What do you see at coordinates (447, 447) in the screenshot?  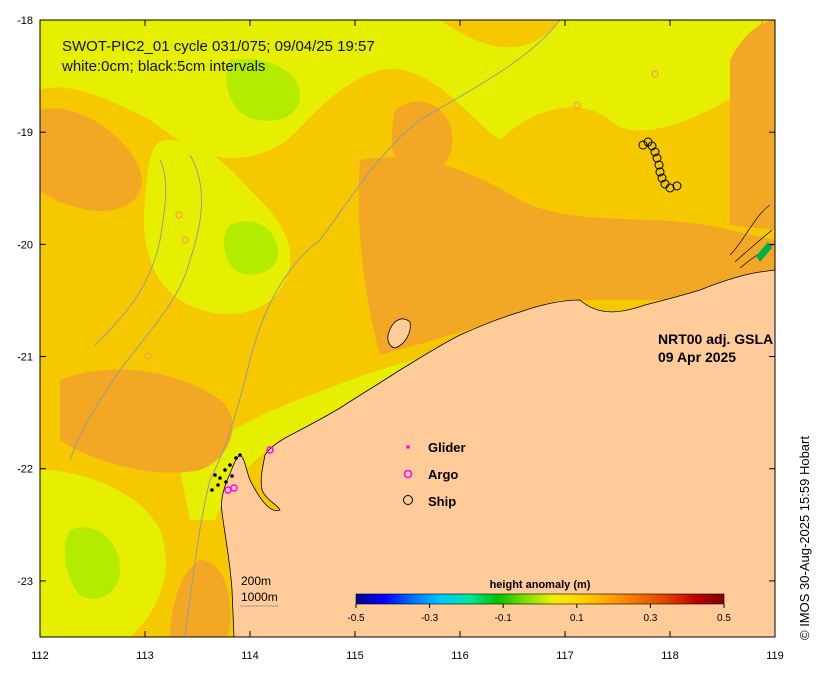 I see `legend-label-glider: Glider` at bounding box center [447, 447].